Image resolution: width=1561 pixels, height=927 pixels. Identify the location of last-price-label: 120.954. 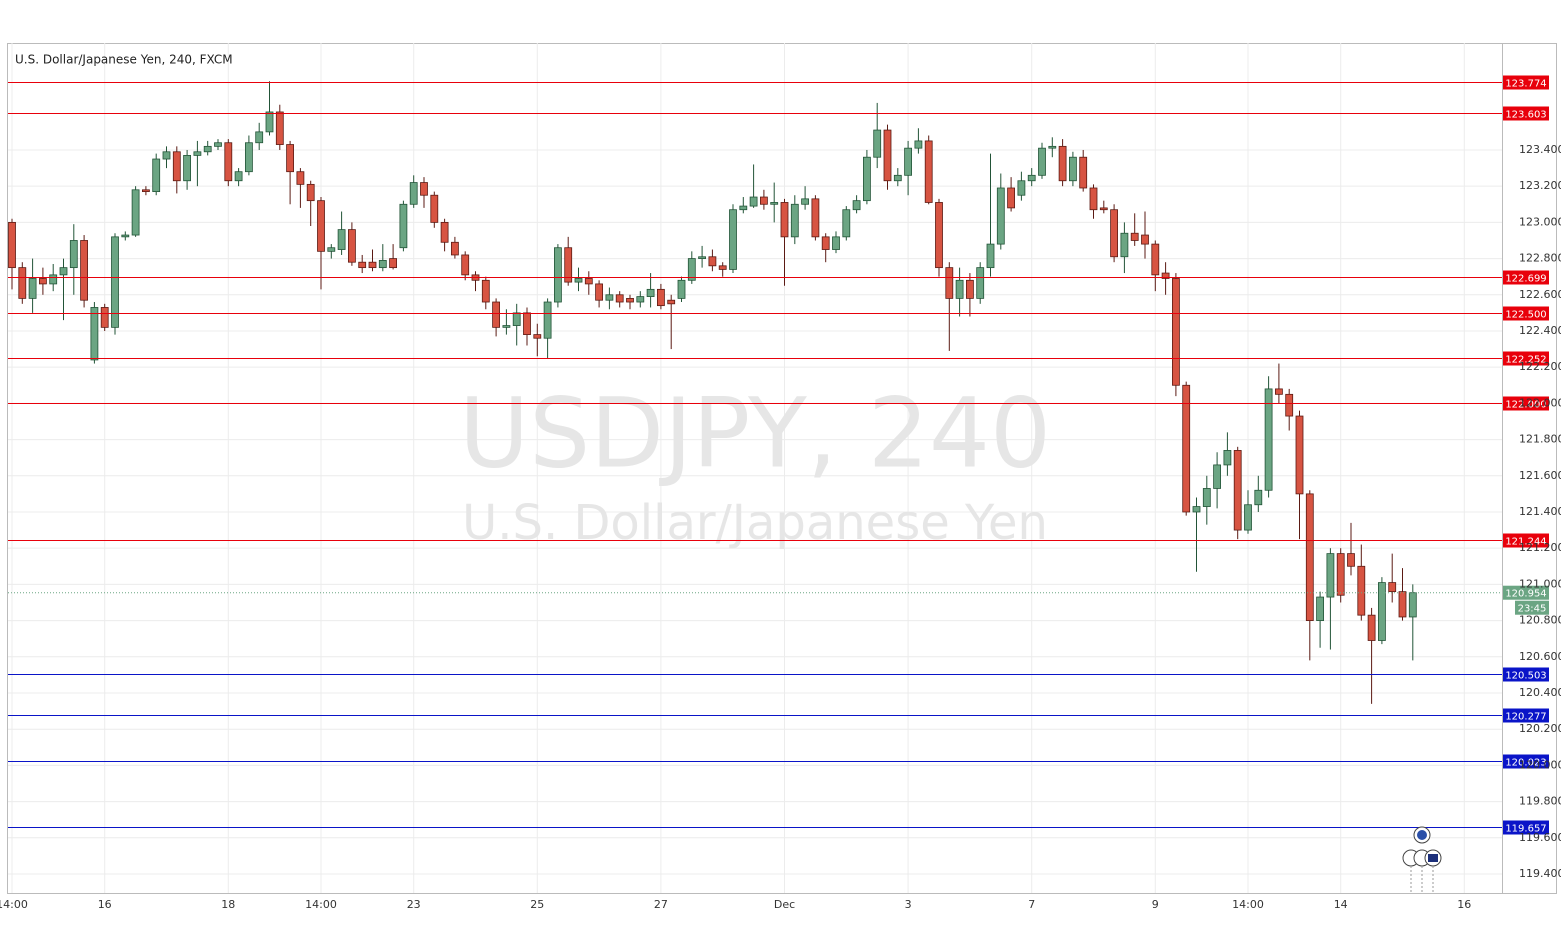
(1525, 594).